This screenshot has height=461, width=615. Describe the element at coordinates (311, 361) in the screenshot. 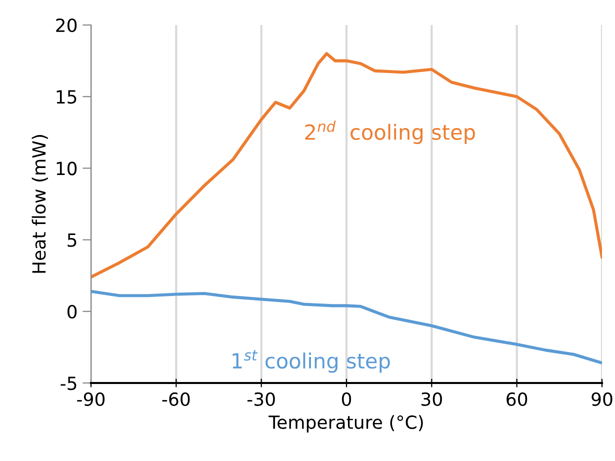

I see `series-label: 1$^{st}$ cooling step` at that location.